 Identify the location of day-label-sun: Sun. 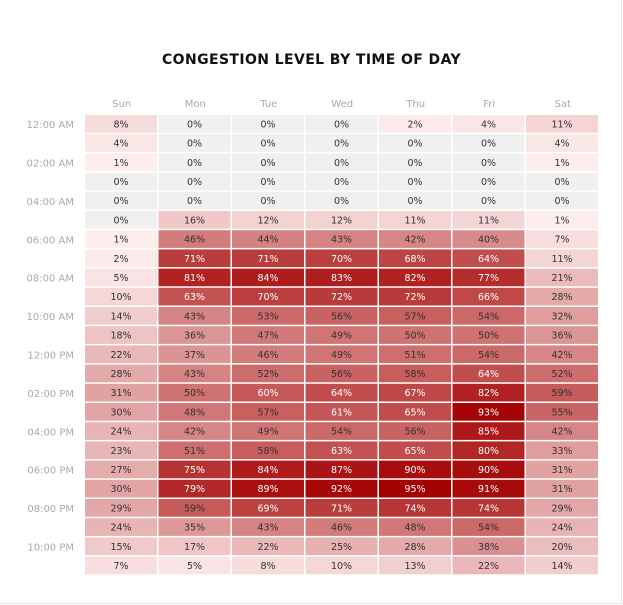
(121, 104).